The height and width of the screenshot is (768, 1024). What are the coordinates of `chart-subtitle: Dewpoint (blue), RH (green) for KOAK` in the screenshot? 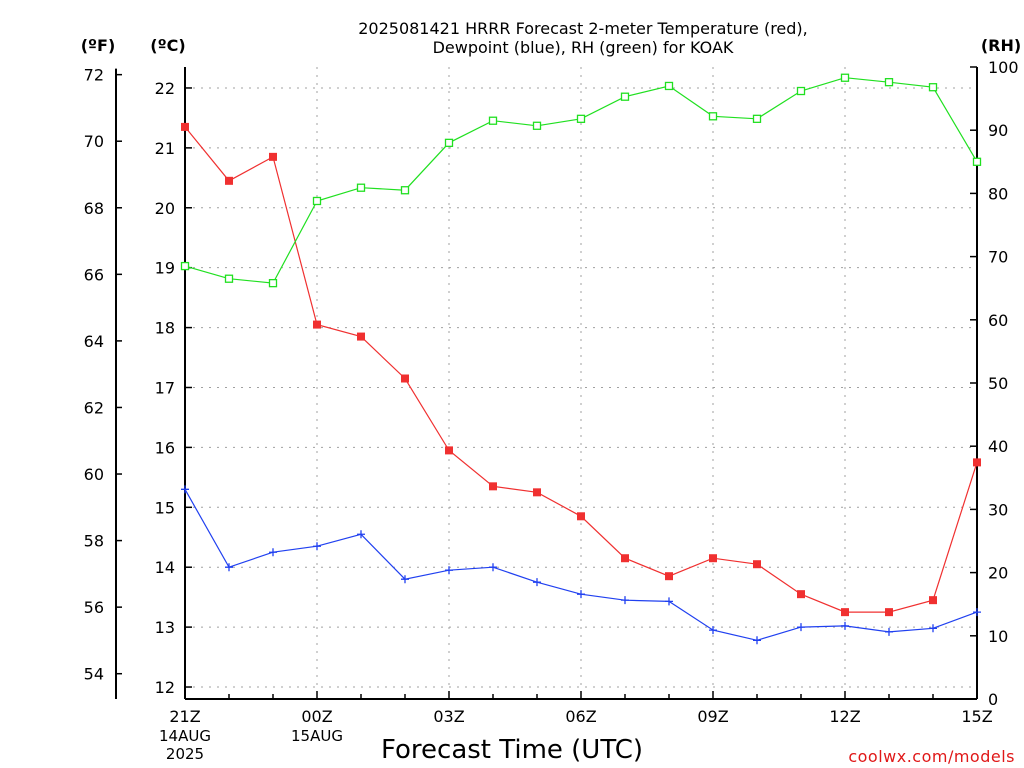 It's located at (583, 47).